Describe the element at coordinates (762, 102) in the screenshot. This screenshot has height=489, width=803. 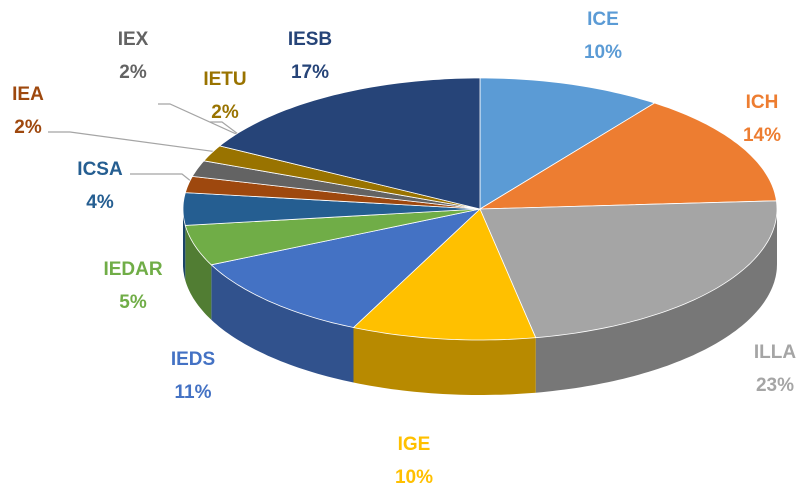
I see `slice-label: ICH` at that location.